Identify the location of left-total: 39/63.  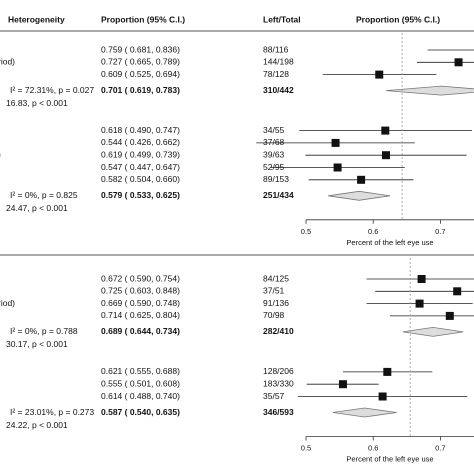
(274, 154).